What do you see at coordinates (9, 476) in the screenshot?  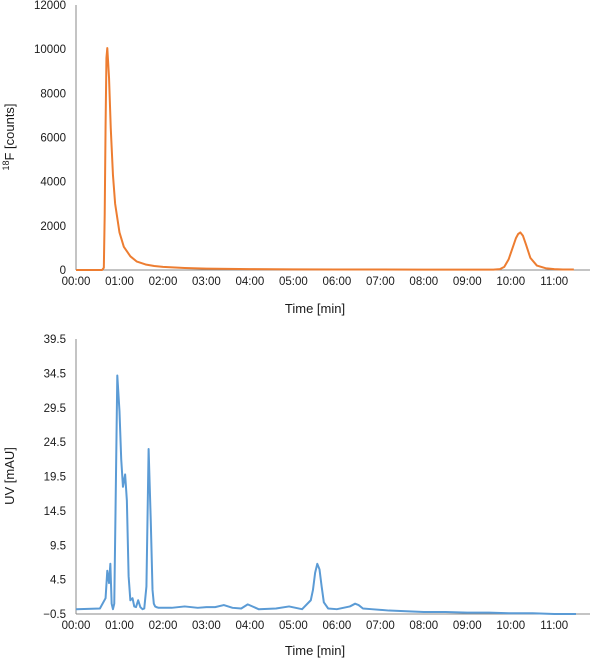 I see `y-axis-title: UV [mAU]` at bounding box center [9, 476].